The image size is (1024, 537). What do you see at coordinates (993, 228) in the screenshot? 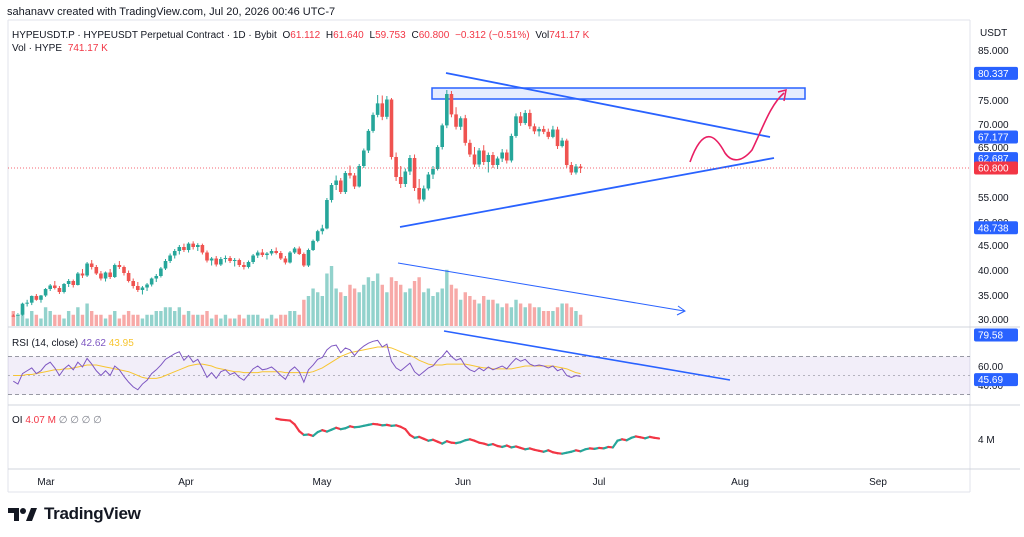
I see `price-tag-text: 48.738` at bounding box center [993, 228].